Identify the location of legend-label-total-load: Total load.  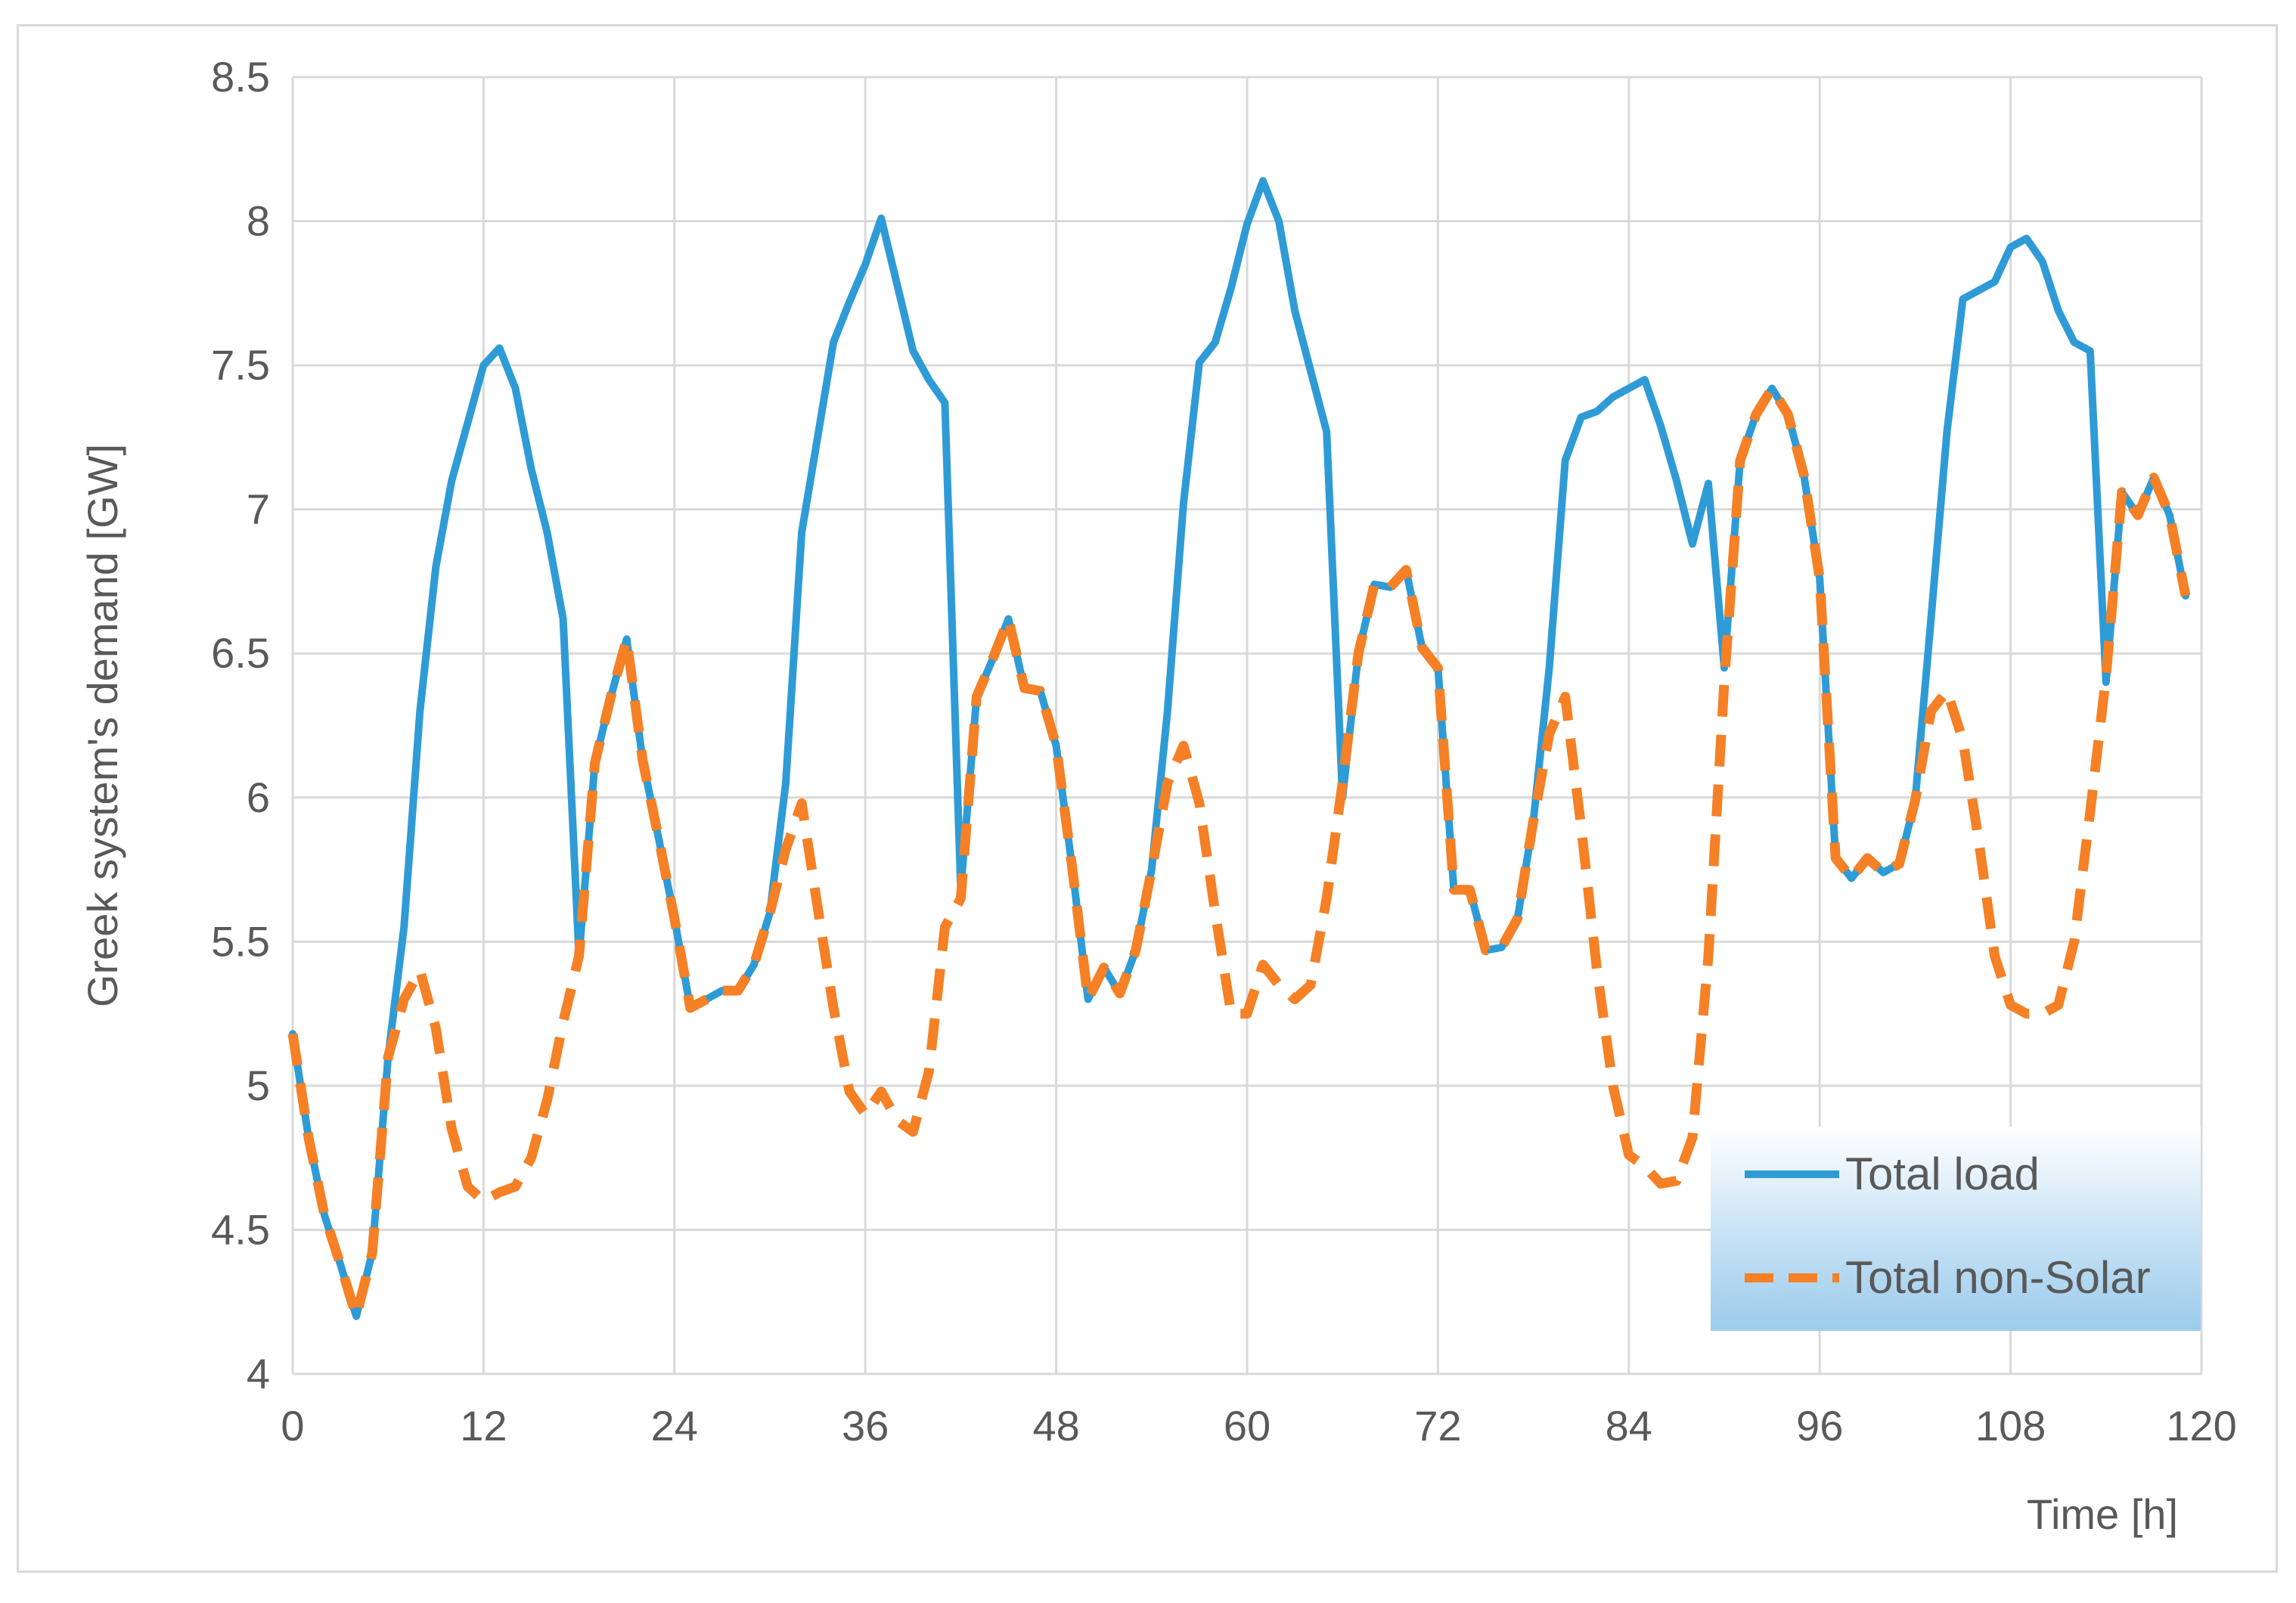
(1942, 1174).